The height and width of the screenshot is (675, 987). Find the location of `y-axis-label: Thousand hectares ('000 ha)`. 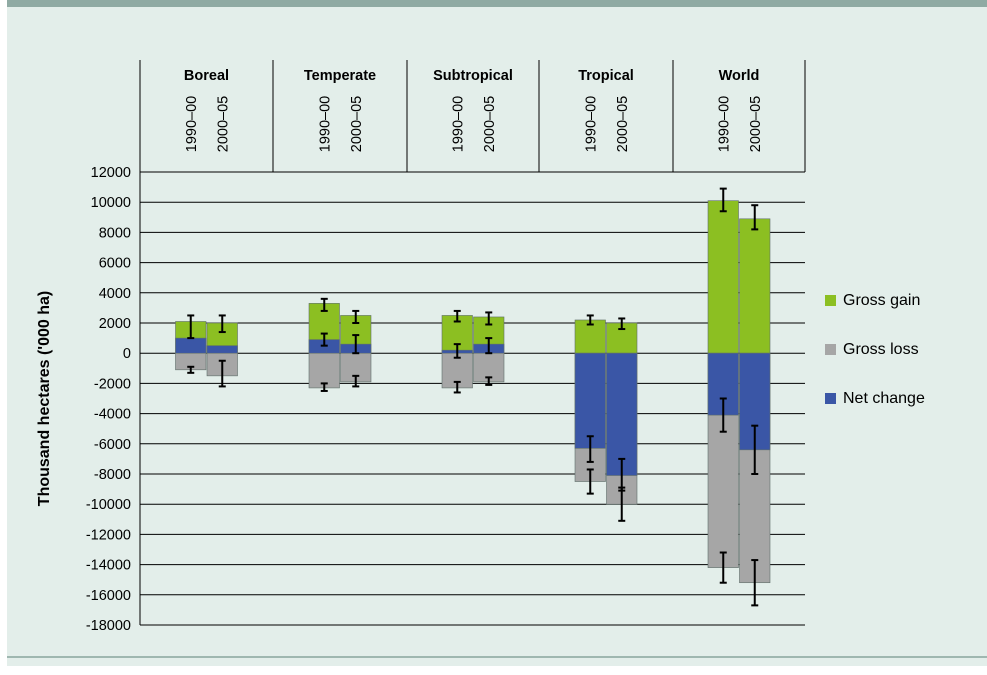

y-axis-label: Thousand hectares ('000 ha) is located at coordinates (44, 398).